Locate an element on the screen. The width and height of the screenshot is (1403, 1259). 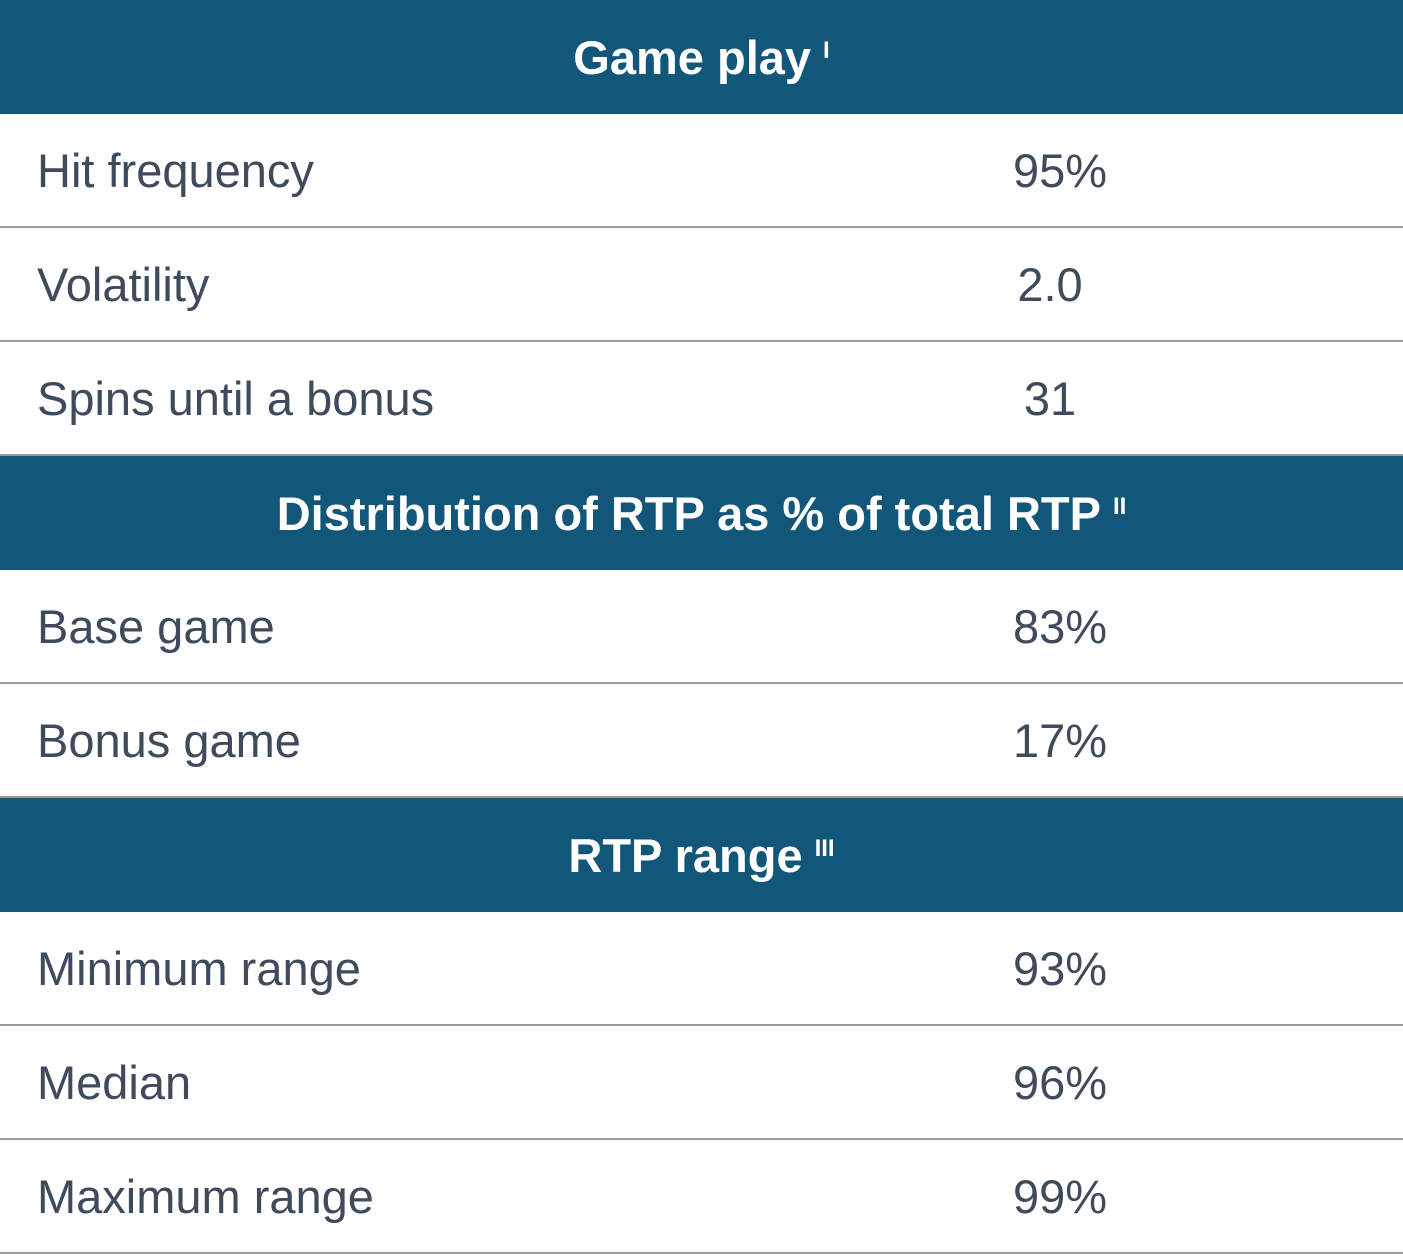
row-value: 2.0 is located at coordinates (1050, 284).